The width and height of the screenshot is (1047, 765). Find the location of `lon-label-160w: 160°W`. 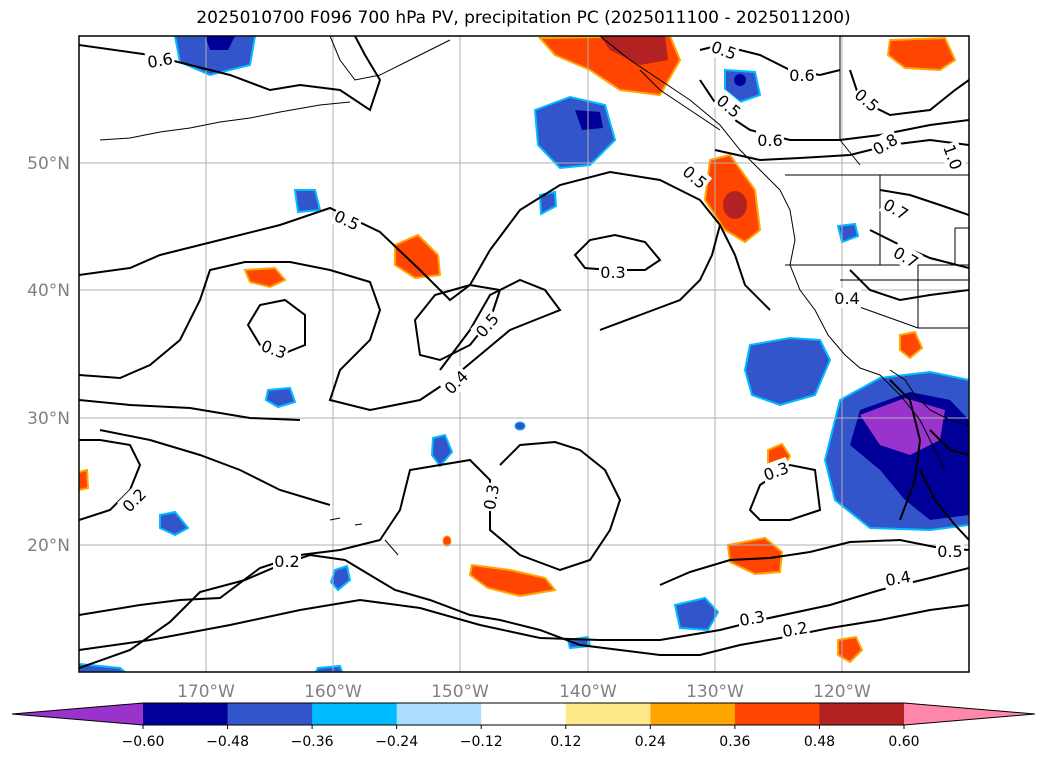

lon-label-160w: 160°W is located at coordinates (333, 692).